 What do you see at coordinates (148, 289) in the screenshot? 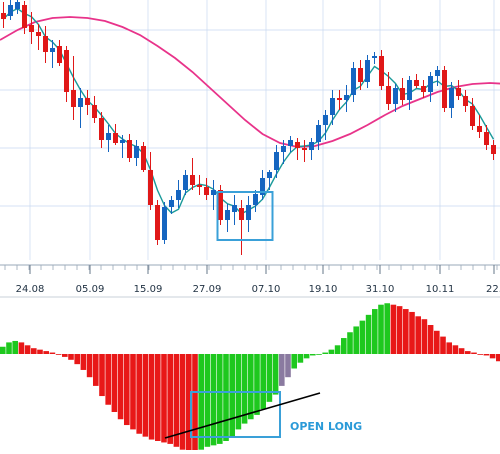
I see `x-tick-label-2: 15.09` at bounding box center [148, 289].